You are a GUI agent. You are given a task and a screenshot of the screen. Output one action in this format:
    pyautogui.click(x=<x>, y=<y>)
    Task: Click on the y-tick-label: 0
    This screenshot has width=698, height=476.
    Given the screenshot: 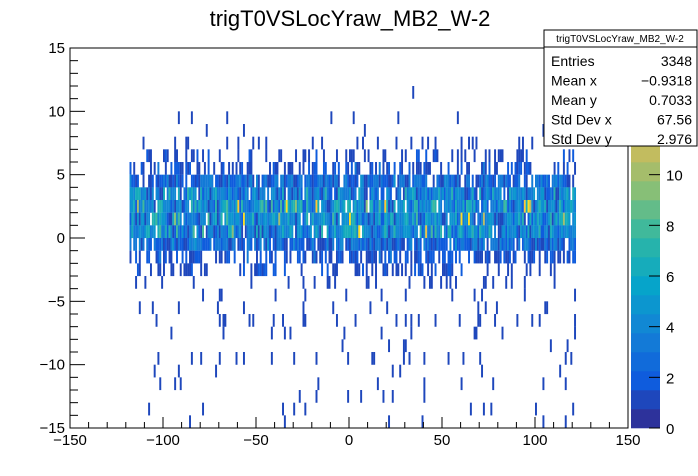 What is the action you would take?
    pyautogui.click(x=61, y=238)
    